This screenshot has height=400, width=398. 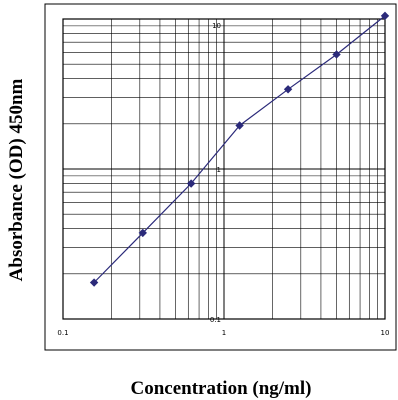 I want to click on y-tick-label: 10, so click(x=216, y=26).